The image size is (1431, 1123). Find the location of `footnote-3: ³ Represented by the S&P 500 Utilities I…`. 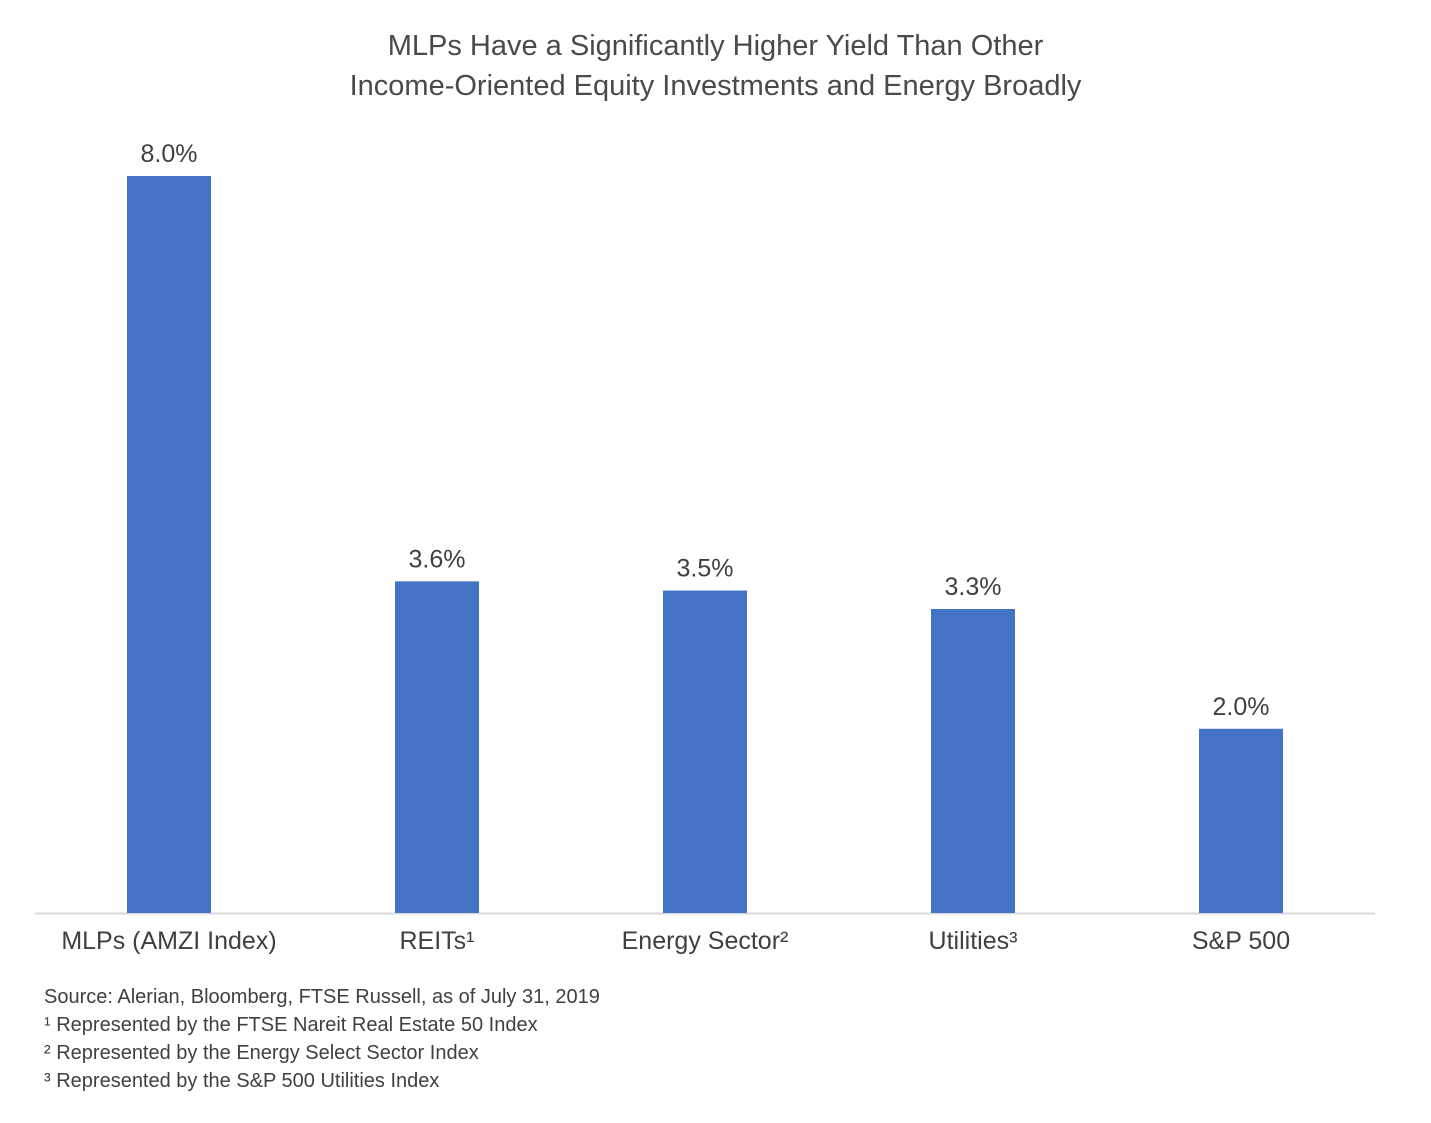

footnote-3: ³ Represented by the S&P 500 Utilities I… is located at coordinates (242, 1081).